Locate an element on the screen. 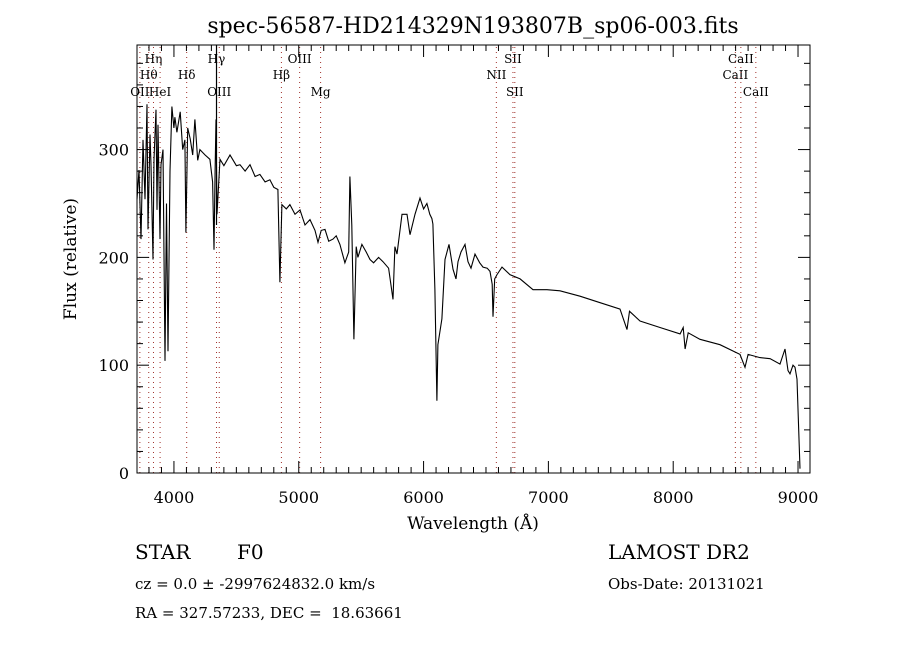 Image resolution: width=900 pixels, height=650 pixels. line-marker-label: Hδ is located at coordinates (187, 75).